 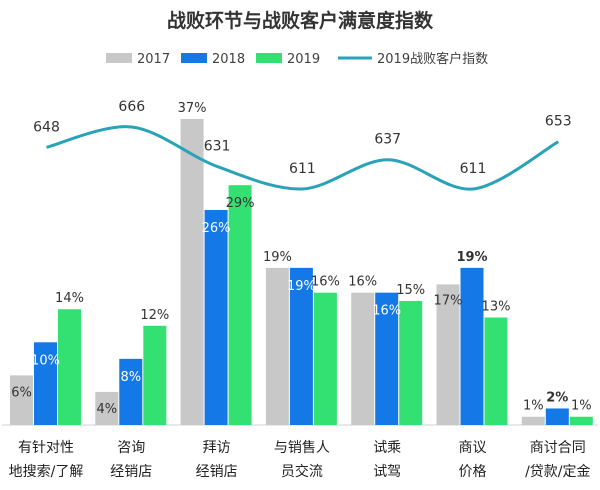 What do you see at coordinates (387, 448) in the screenshot?
I see `category-label: 试乘` at bounding box center [387, 448].